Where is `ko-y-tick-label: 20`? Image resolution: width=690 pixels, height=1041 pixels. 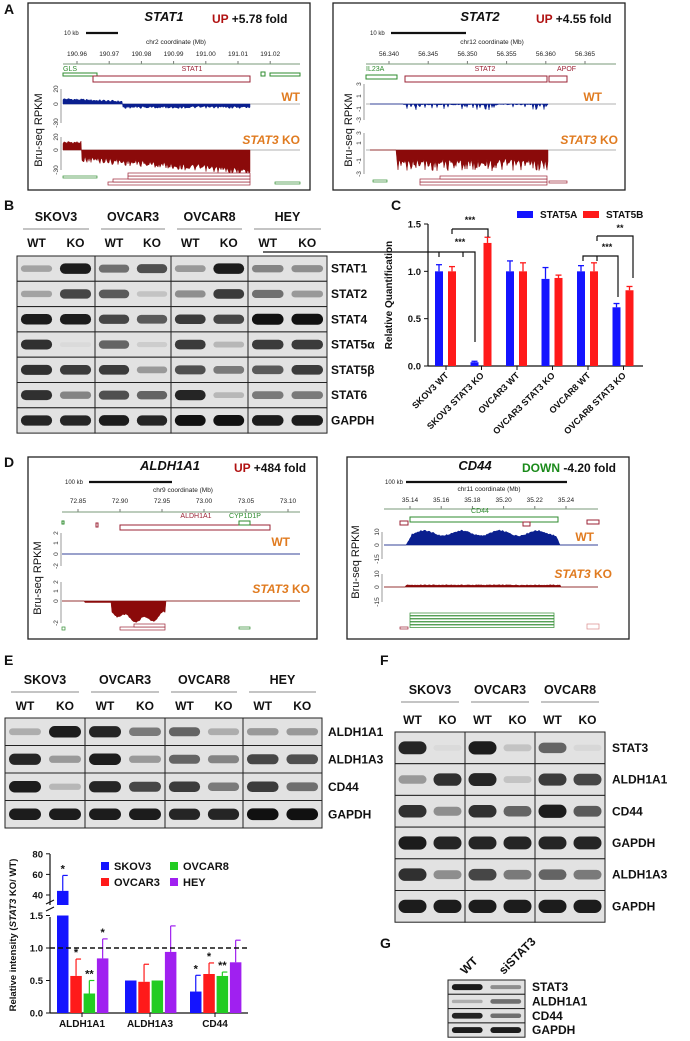 ko-y-tick-label: 20 is located at coordinates (56, 137).